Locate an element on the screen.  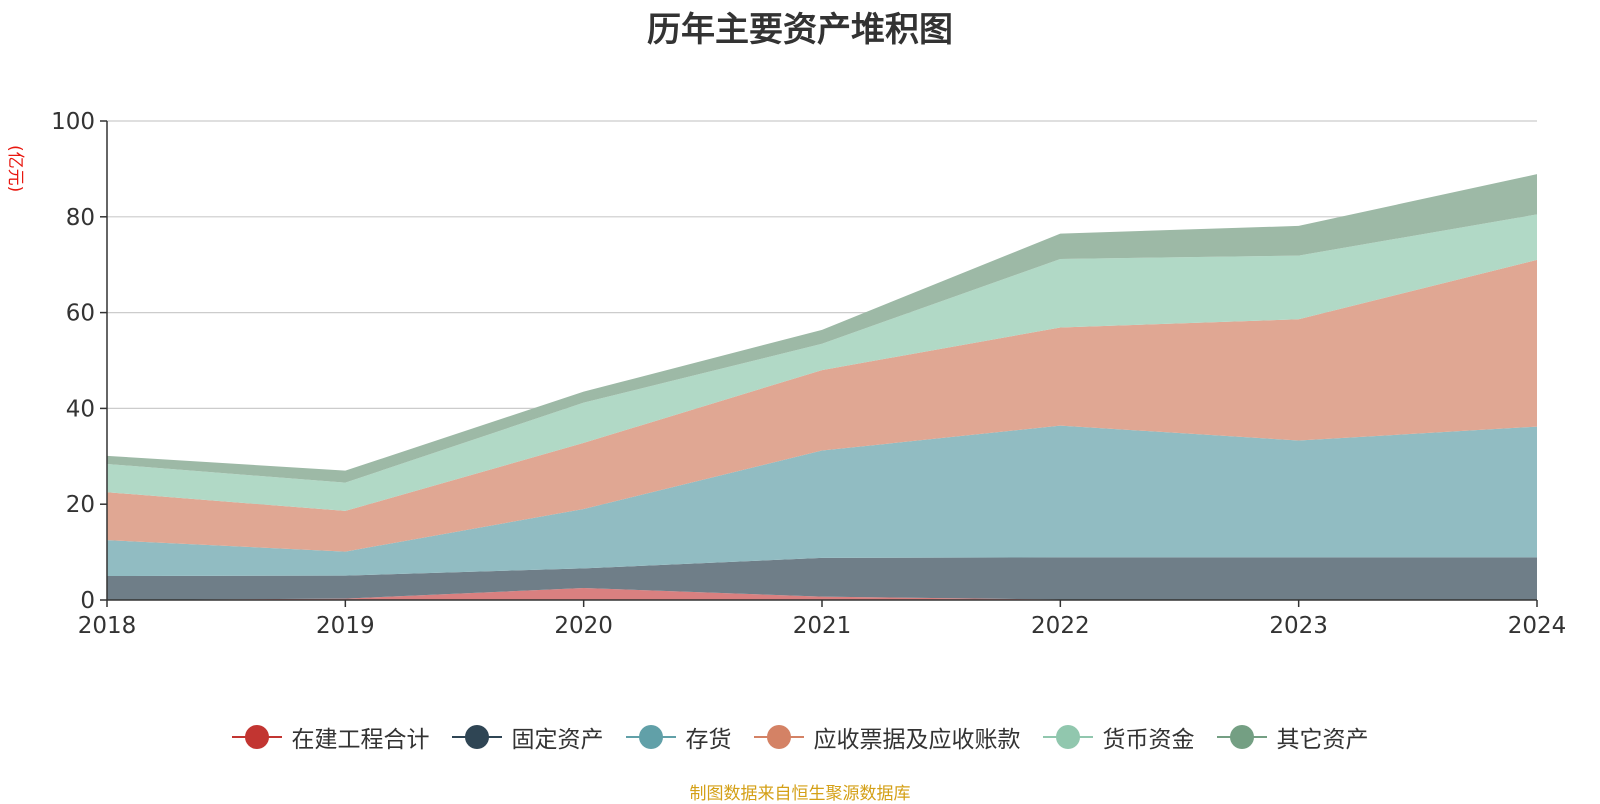
x-tick-label: 2023 is located at coordinates (1298, 626).